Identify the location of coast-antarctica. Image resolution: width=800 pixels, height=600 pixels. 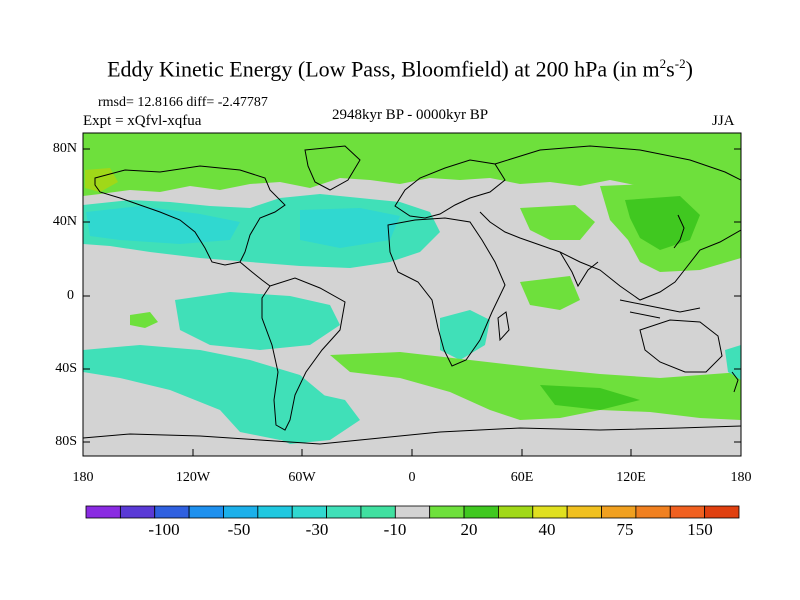
(412, 435).